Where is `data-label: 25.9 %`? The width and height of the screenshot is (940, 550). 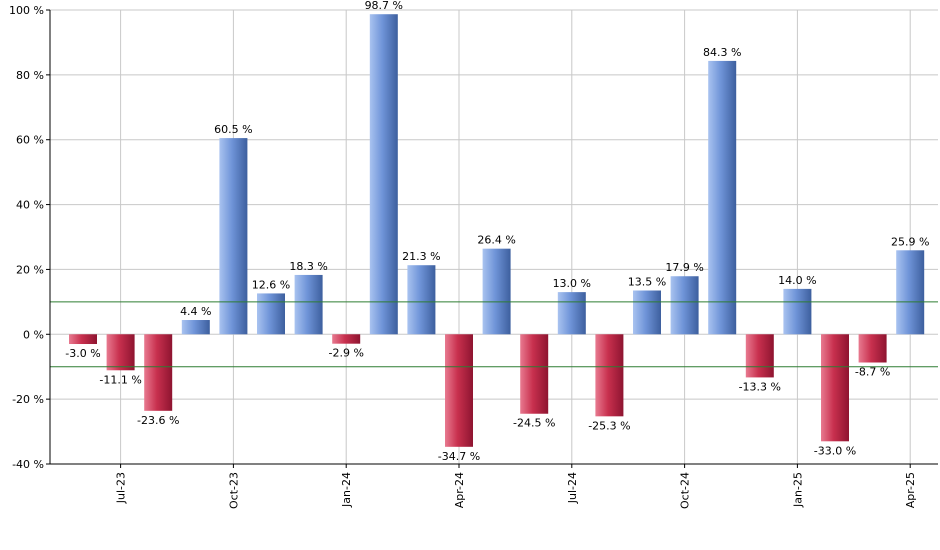
data-label: 25.9 % is located at coordinates (910, 241).